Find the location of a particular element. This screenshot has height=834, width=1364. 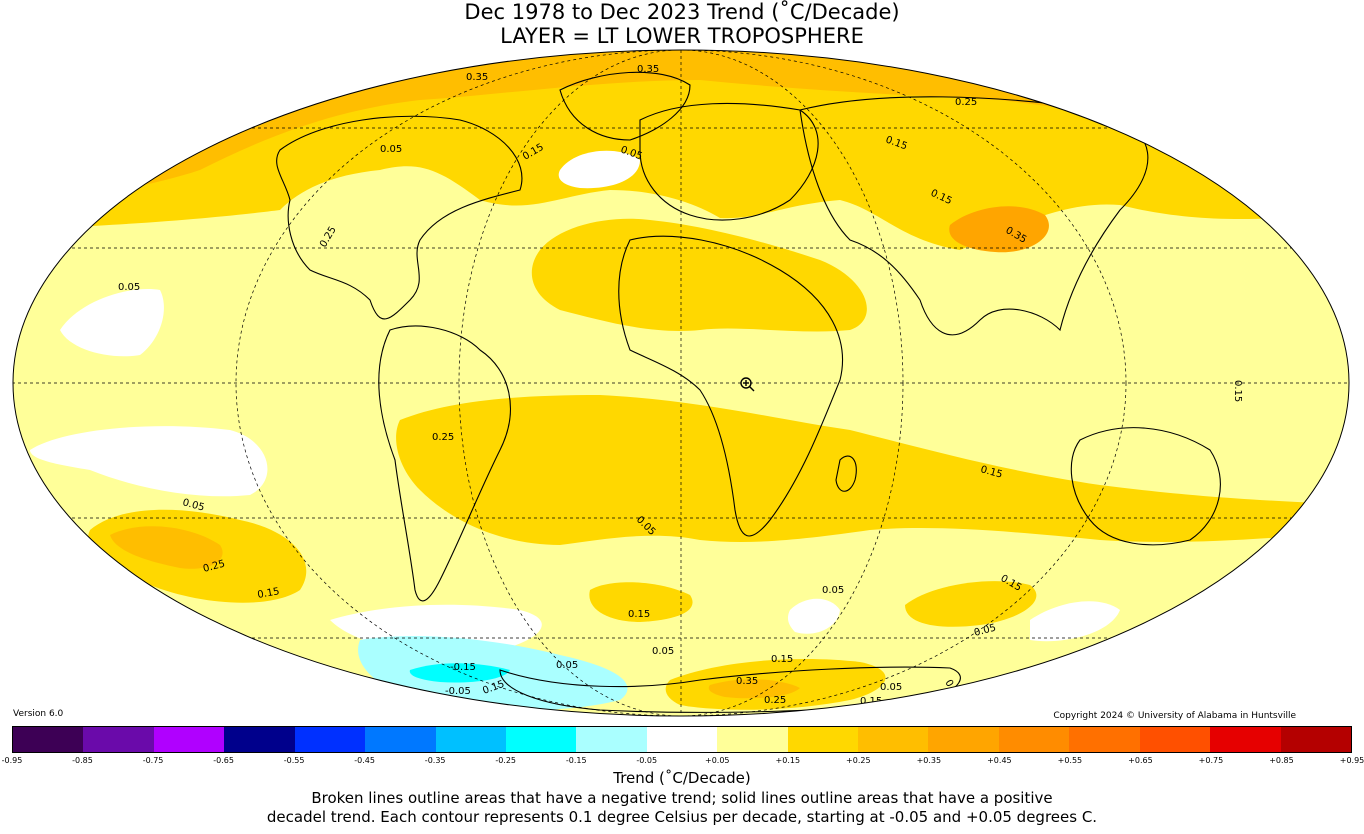

colorbar-tick-label: +0.85 is located at coordinates (1281, 760).